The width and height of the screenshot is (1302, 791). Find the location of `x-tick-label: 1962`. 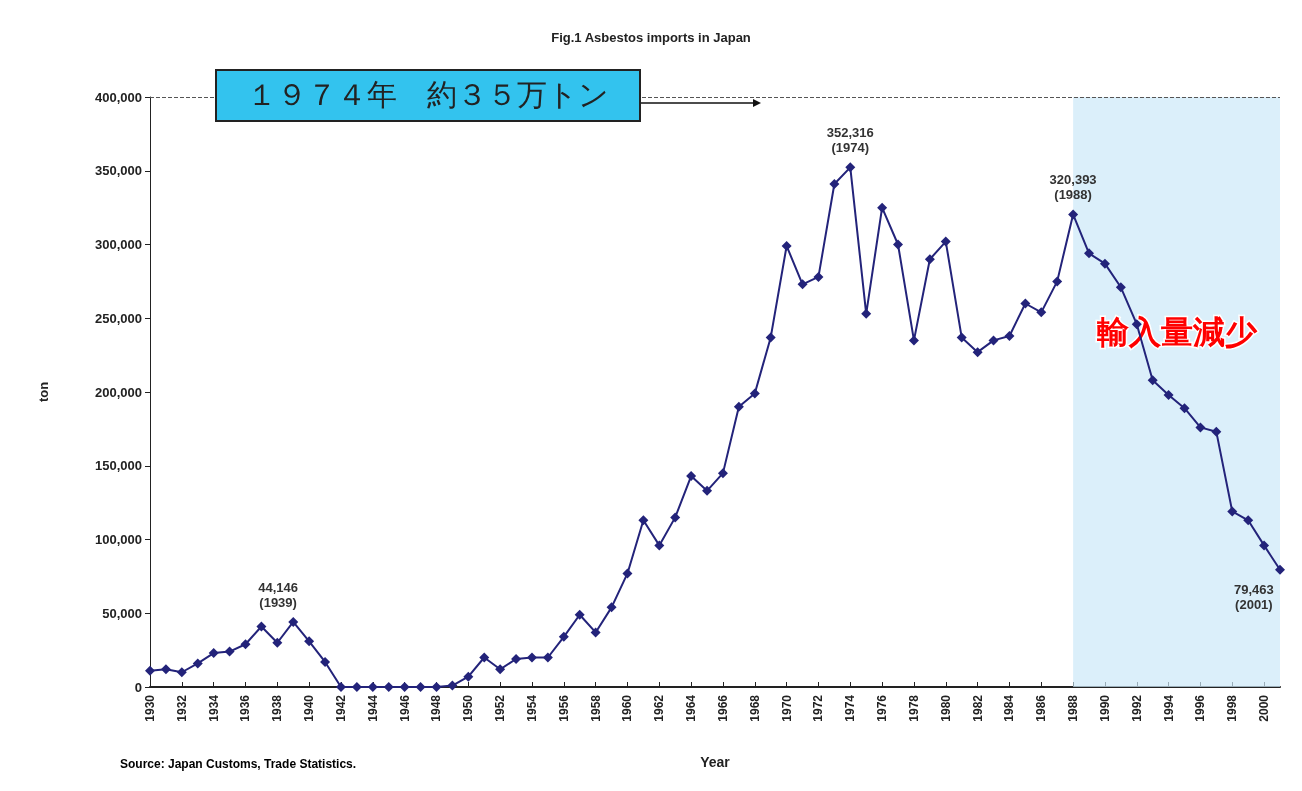

x-tick-label: 1962 is located at coordinates (659, 708).